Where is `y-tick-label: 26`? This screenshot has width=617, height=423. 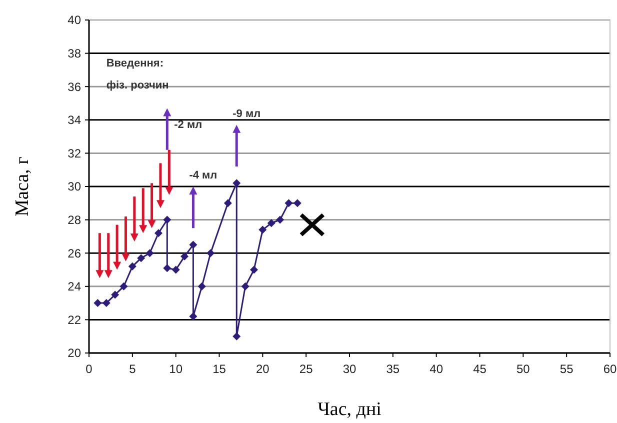
y-tick-label: 26 is located at coordinates (75, 253).